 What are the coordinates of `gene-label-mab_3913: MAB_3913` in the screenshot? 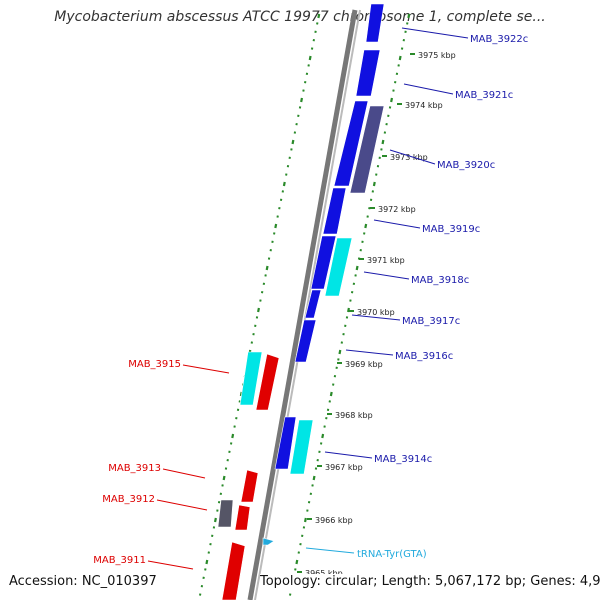 It's located at (134, 468).